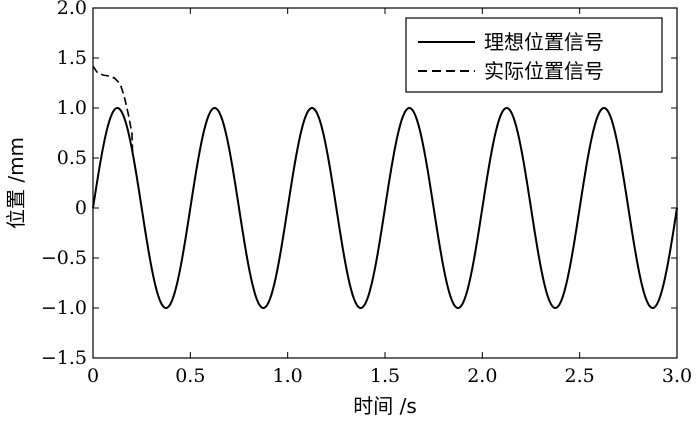 This screenshot has width=700, height=422. What do you see at coordinates (72, 9) in the screenshot?
I see `y-tick-label: 2.0` at bounding box center [72, 9].